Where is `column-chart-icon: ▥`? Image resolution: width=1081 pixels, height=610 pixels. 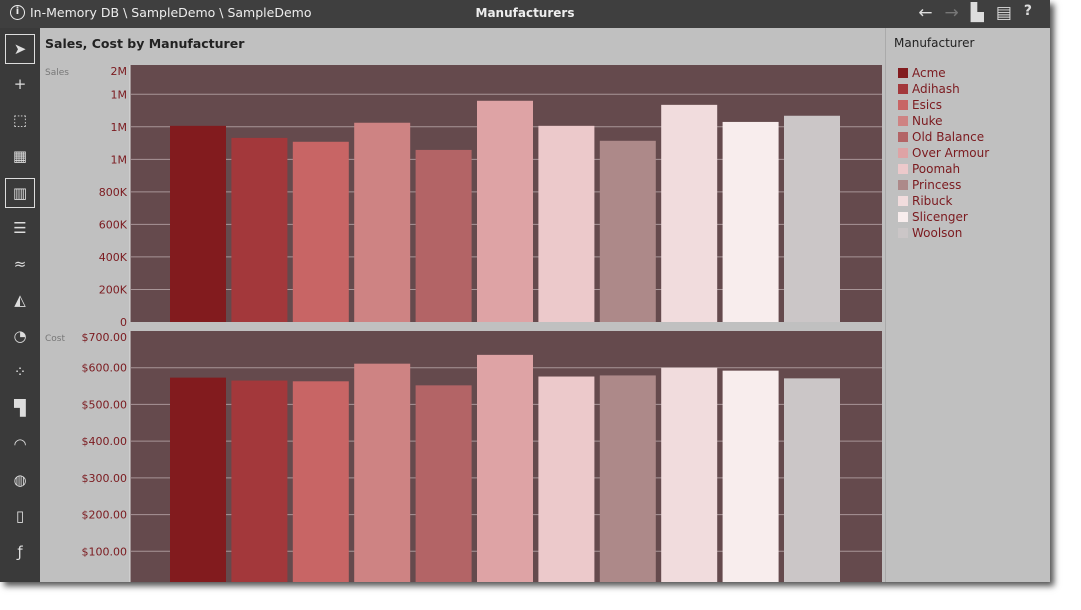
column-chart-icon: ▥ is located at coordinates (20, 193).